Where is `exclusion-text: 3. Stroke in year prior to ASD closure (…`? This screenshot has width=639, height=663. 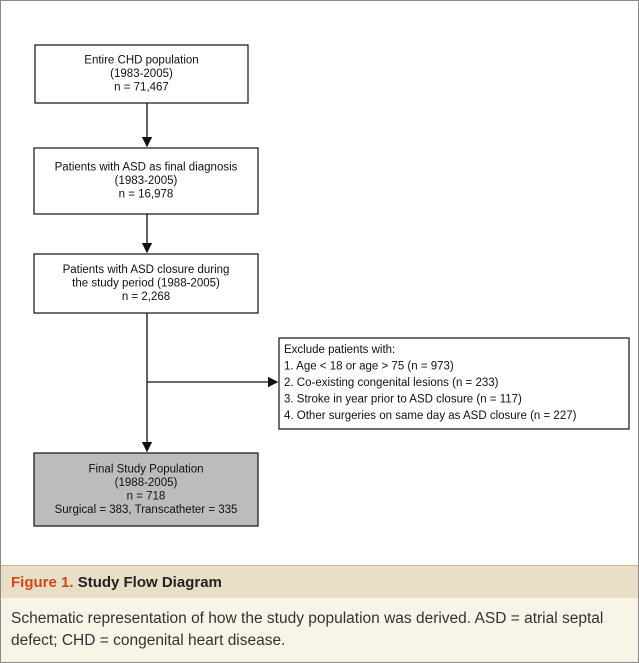
exclusion-text: 3. Stroke in year prior to ASD closure (… is located at coordinates (403, 400).